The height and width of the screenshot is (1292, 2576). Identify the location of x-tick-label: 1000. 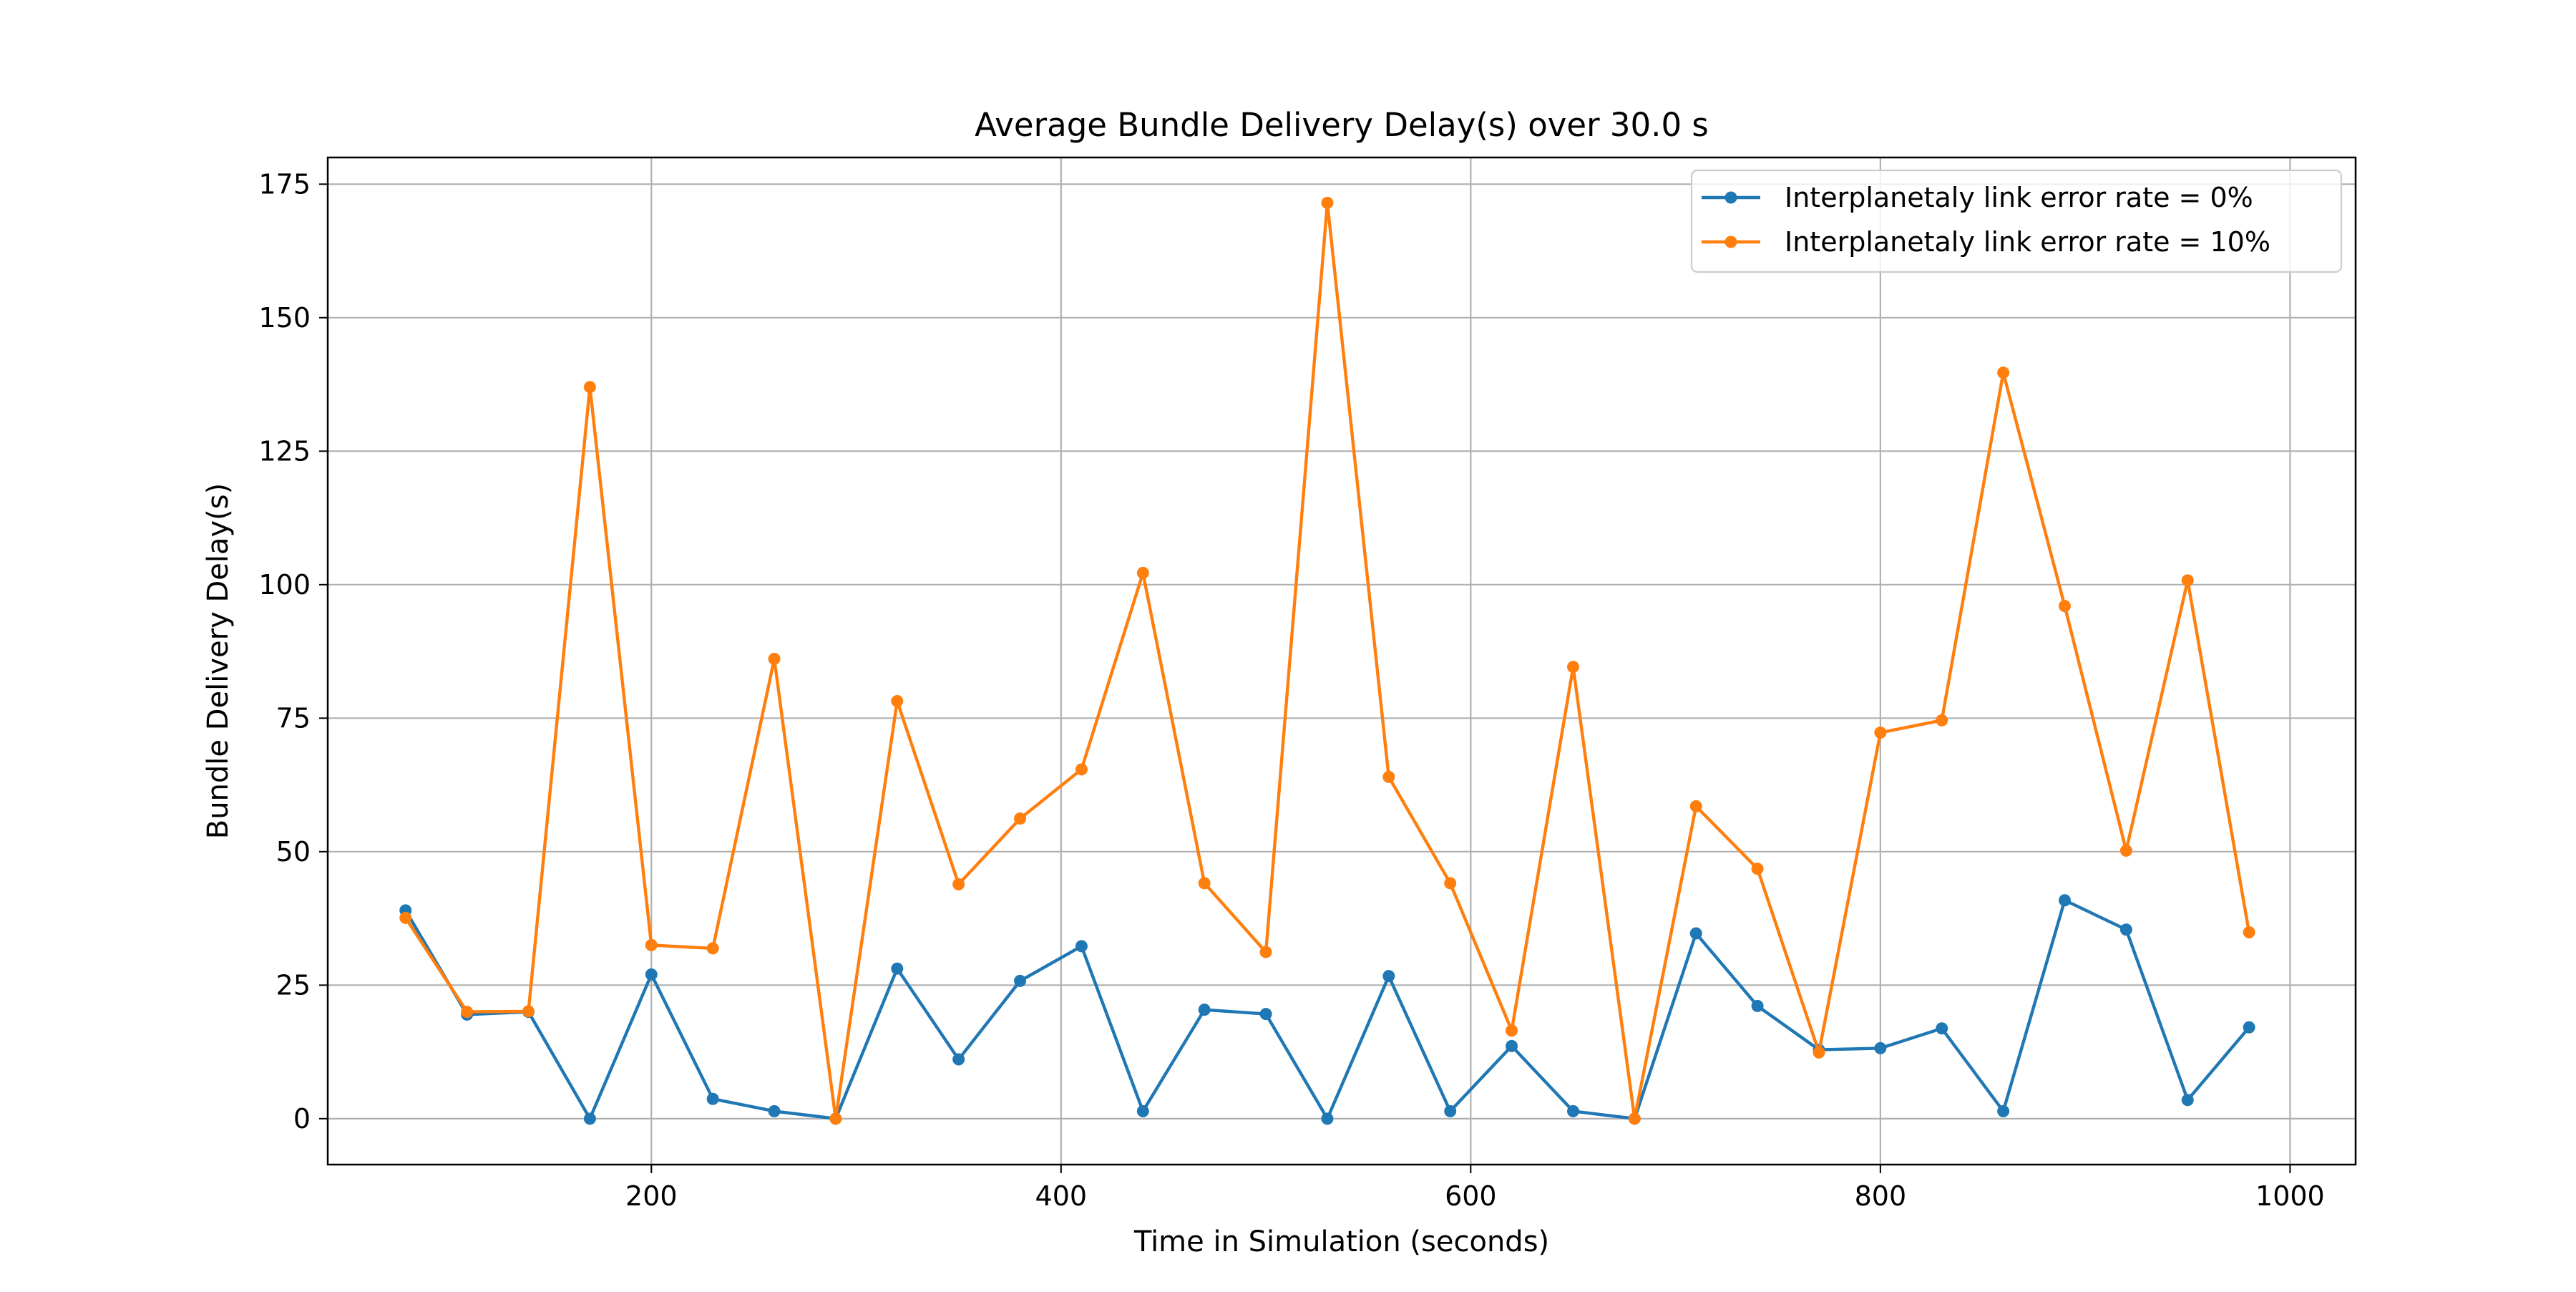
(2290, 1196).